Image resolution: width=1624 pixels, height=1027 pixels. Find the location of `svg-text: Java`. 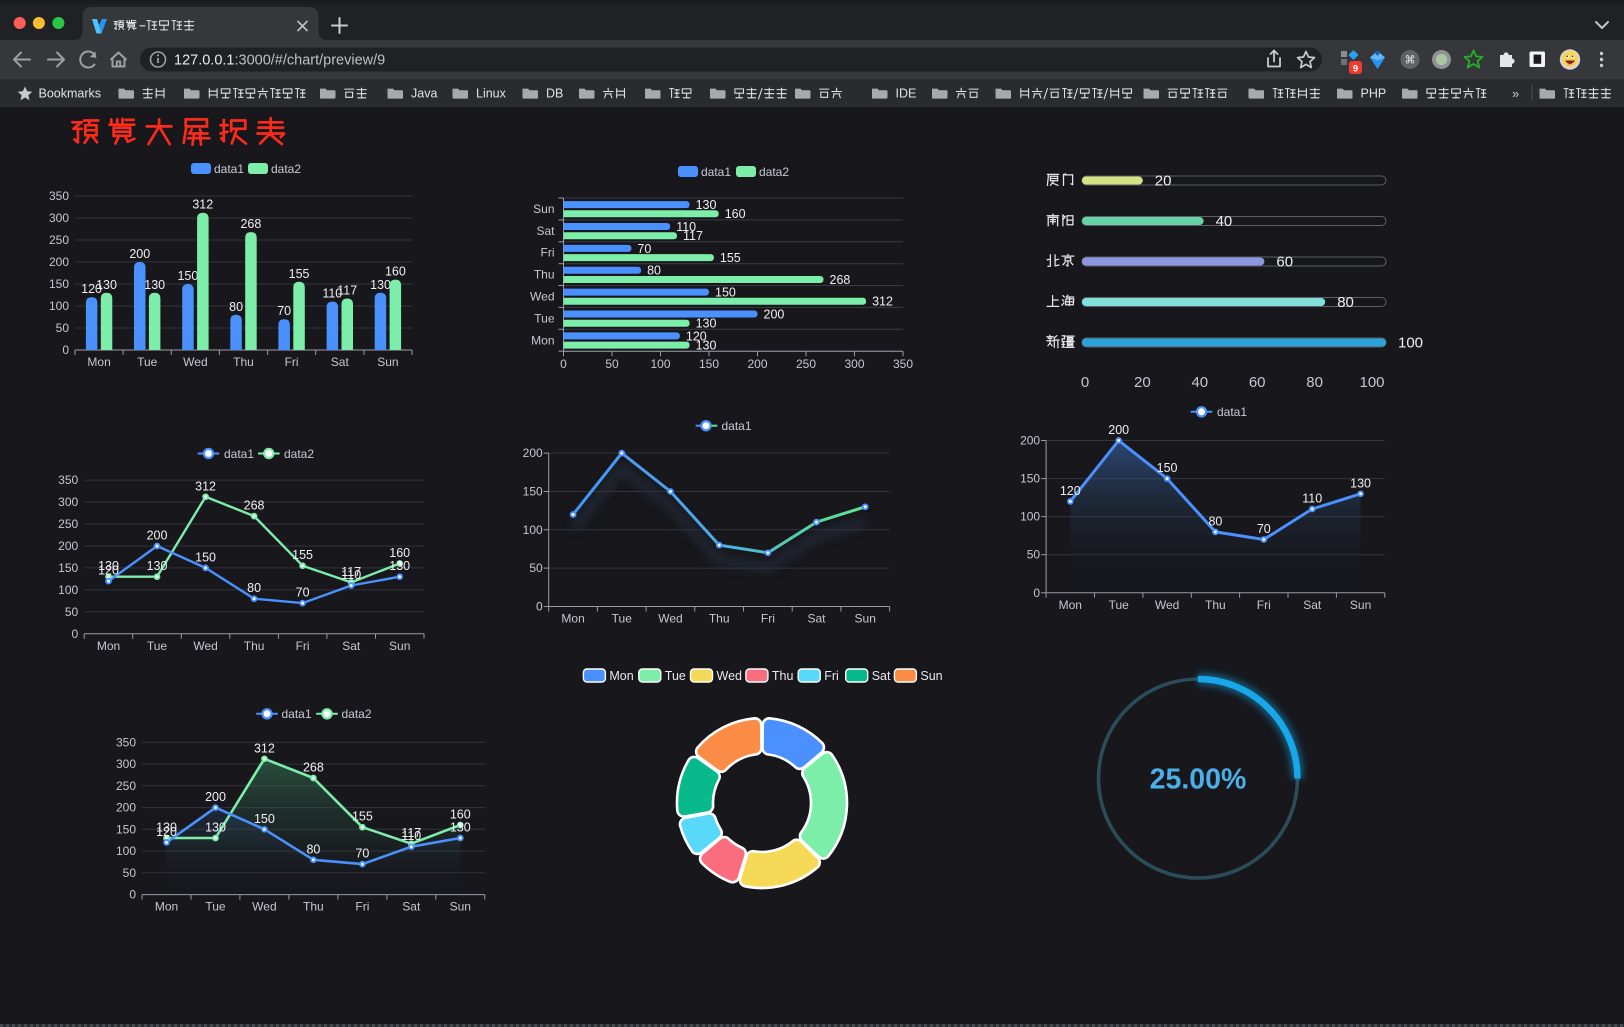

svg-text: Java is located at coordinates (424, 94).